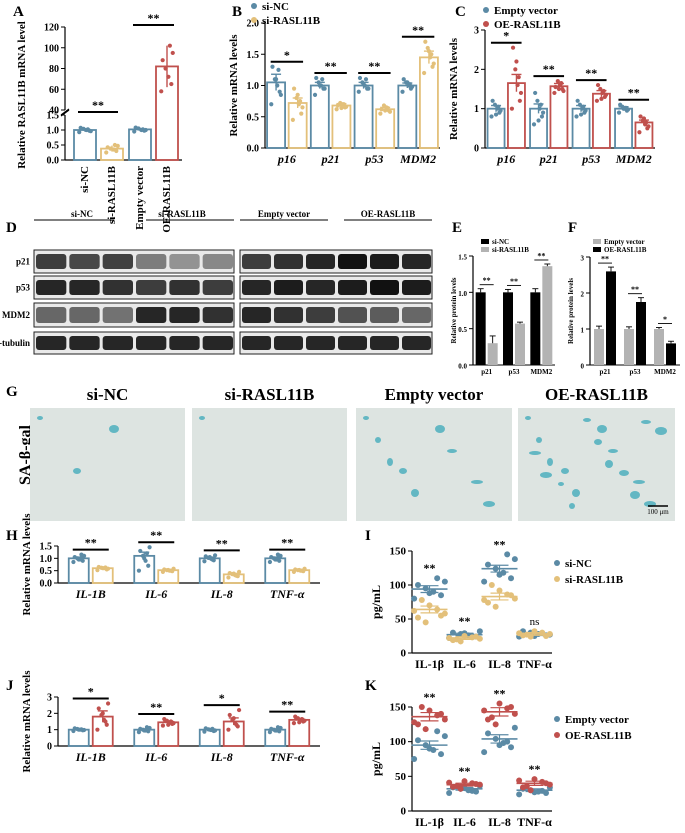 The width and height of the screenshot is (685, 833). I want to click on B-legend-marker, so click(254, 20).